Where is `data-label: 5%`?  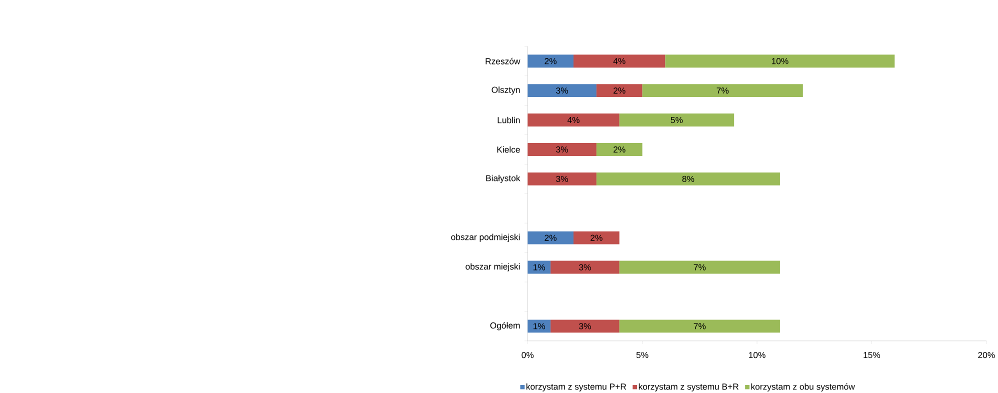 data-label: 5% is located at coordinates (676, 119).